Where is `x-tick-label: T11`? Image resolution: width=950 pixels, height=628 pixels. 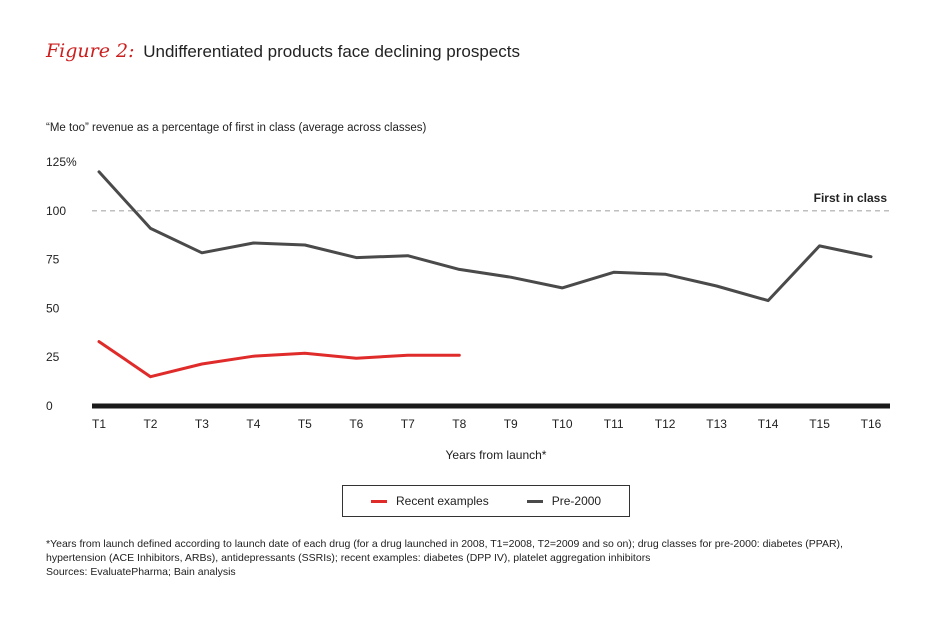
x-tick-label: T11 is located at coordinates (614, 424).